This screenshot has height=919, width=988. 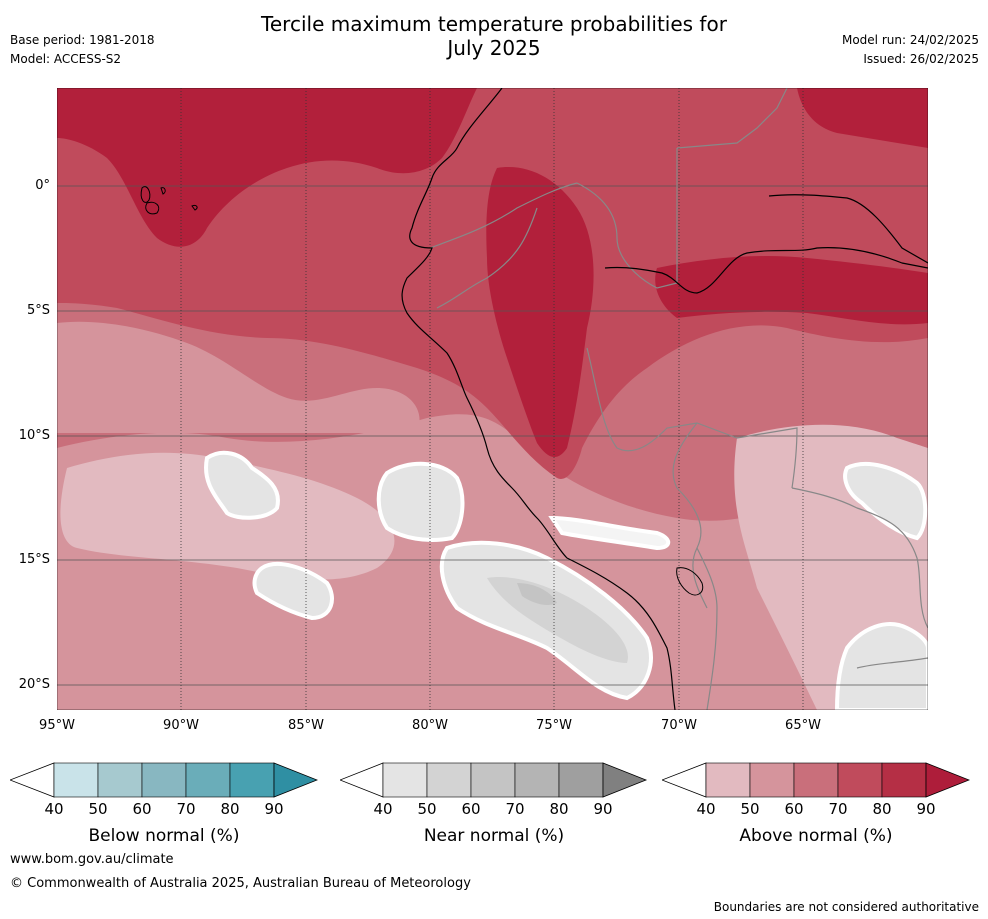 I want to click on lon-label-70w: 70°W, so click(x=679, y=725).